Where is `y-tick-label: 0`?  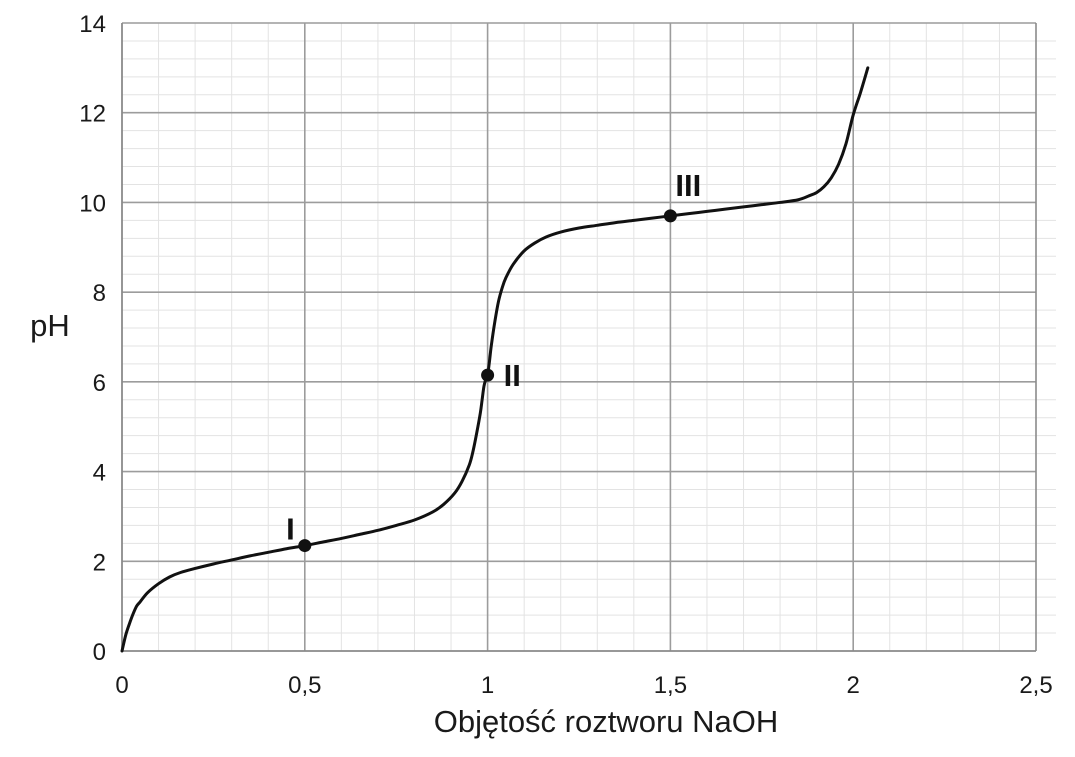 y-tick-label: 0 is located at coordinates (99, 652).